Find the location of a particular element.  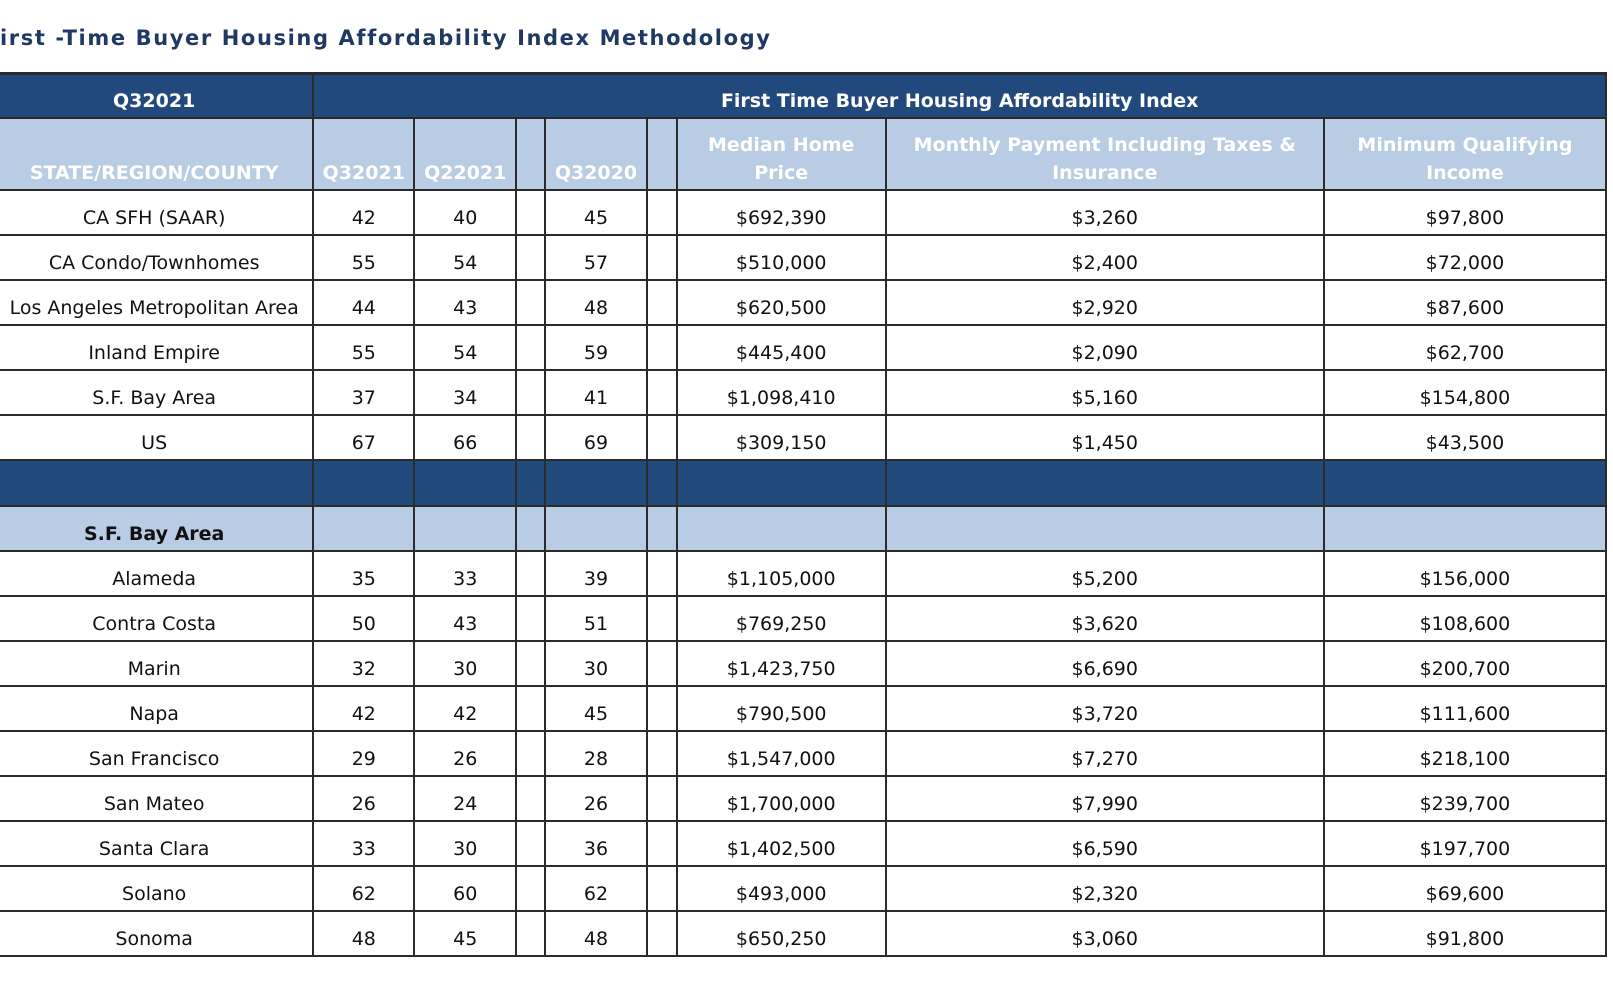

table-cell: 69 is located at coordinates (596, 437).